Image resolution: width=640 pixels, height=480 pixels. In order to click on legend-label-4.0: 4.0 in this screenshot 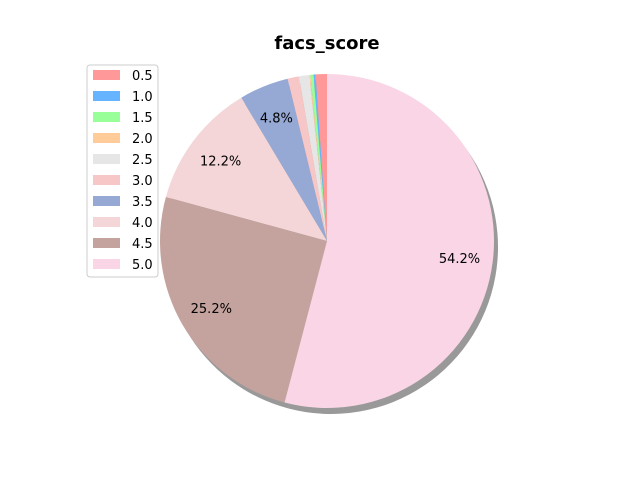, I will do `click(142, 223)`.